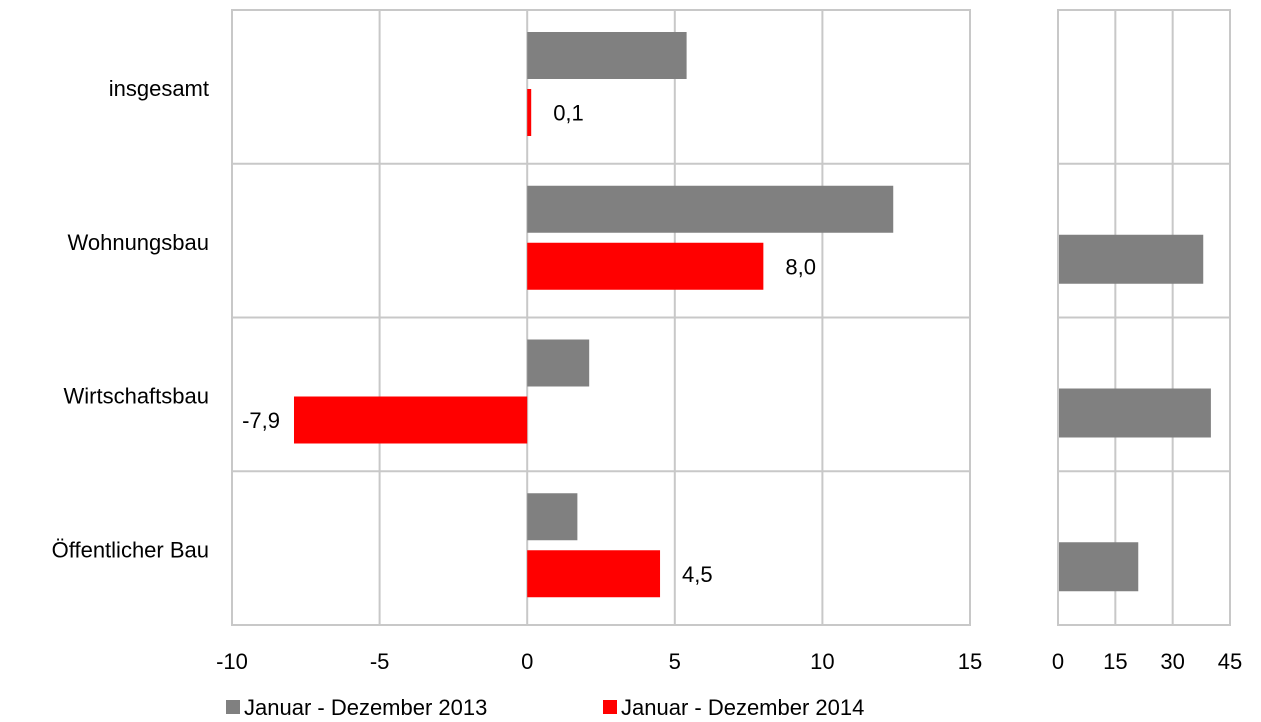  What do you see at coordinates (568, 113) in the screenshot?
I see `data-label-2014-insgesamt: 0,1` at bounding box center [568, 113].